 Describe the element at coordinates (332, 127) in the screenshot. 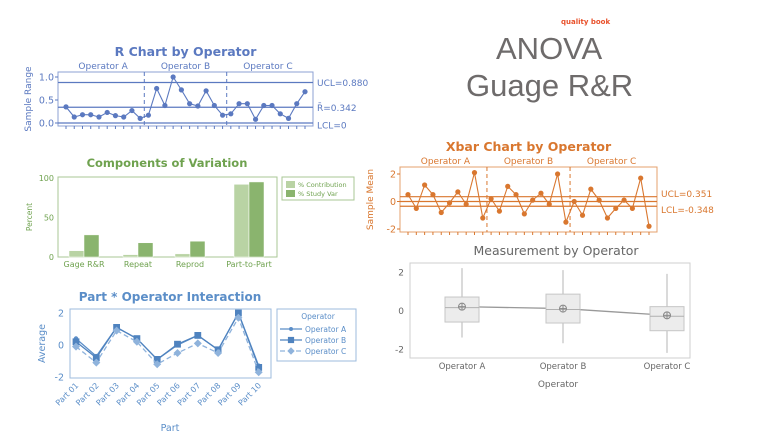

I see `reference-line-label: LCL=0` at that location.